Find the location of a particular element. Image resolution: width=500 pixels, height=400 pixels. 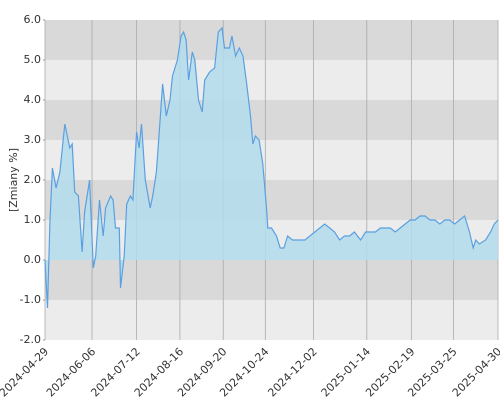

x-tick-label: 2024-12-02 is located at coordinates (292, 372).